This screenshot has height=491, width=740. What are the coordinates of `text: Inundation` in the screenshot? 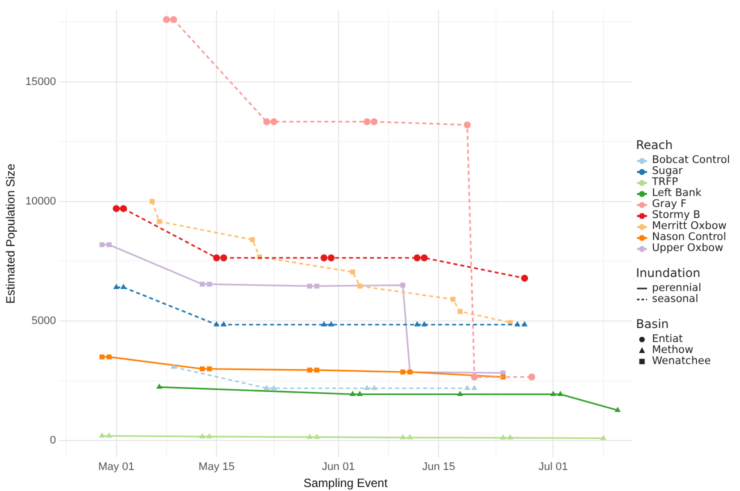 It's located at (669, 273).